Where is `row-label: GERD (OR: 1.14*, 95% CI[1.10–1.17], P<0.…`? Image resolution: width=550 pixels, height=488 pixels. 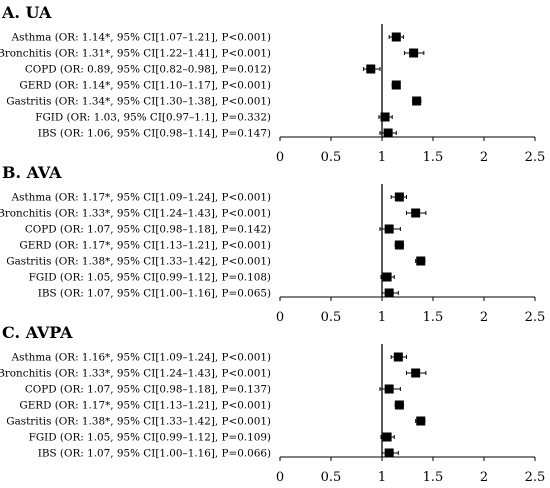 row-label: GERD (OR: 1.14*, 95% CI[1.10–1.17], P<0.… is located at coordinates (145, 86).